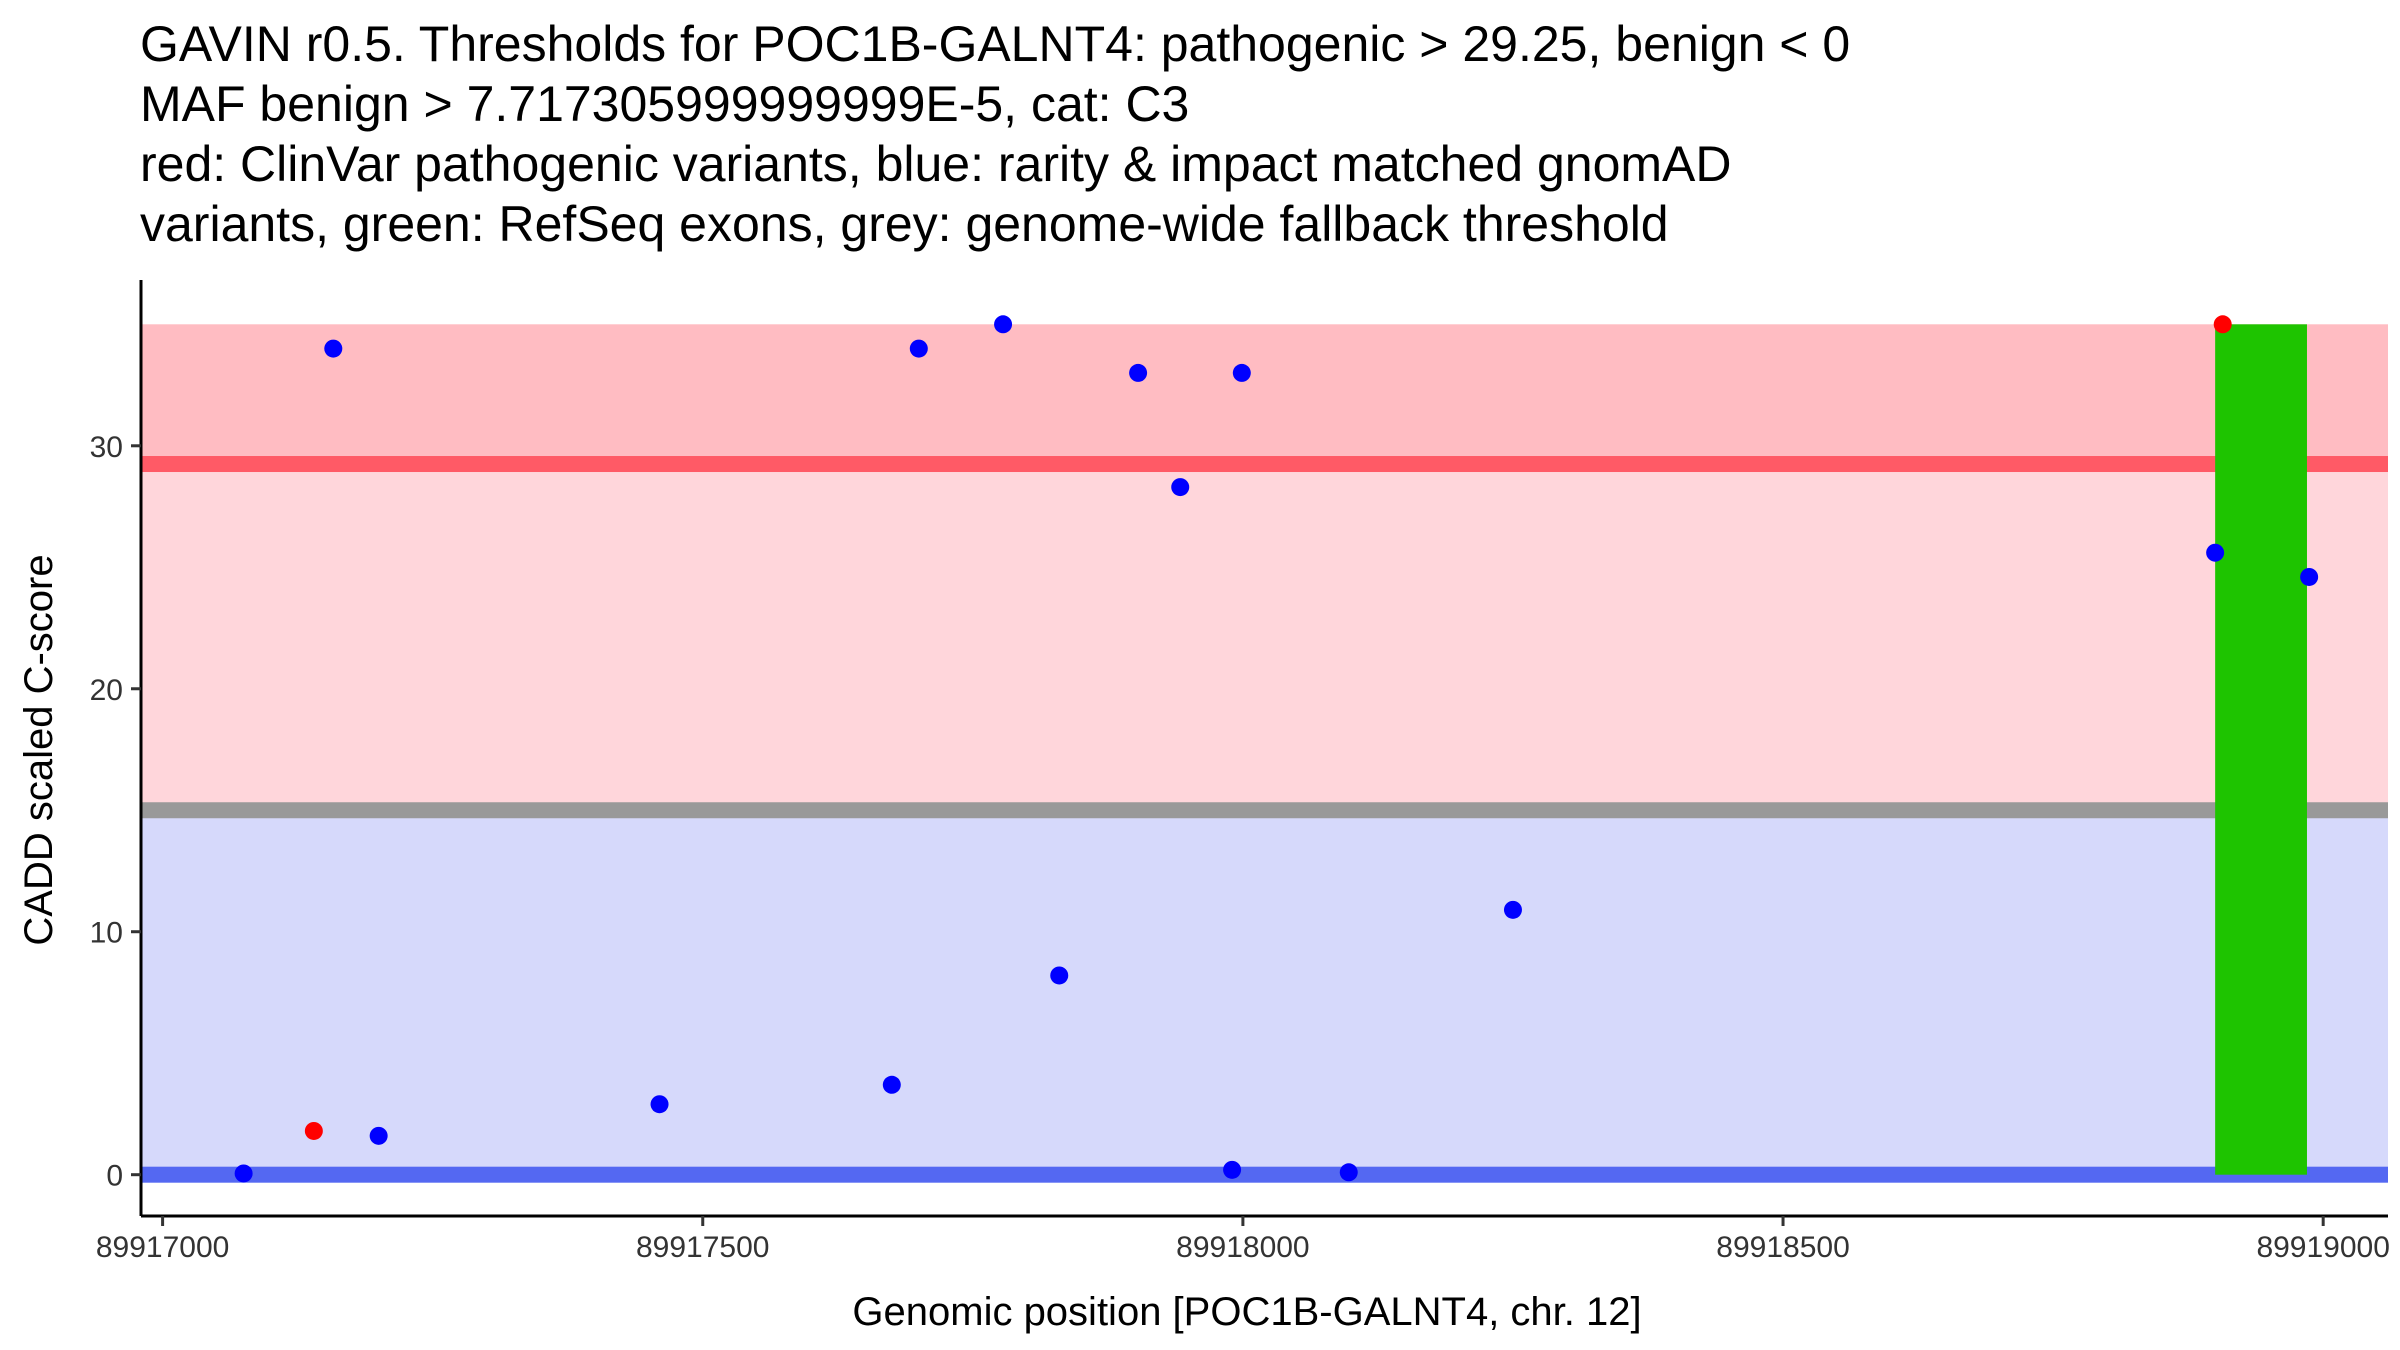 The image size is (2400, 1350). I want to click on y-tick-label-2: 10, so click(106, 933).